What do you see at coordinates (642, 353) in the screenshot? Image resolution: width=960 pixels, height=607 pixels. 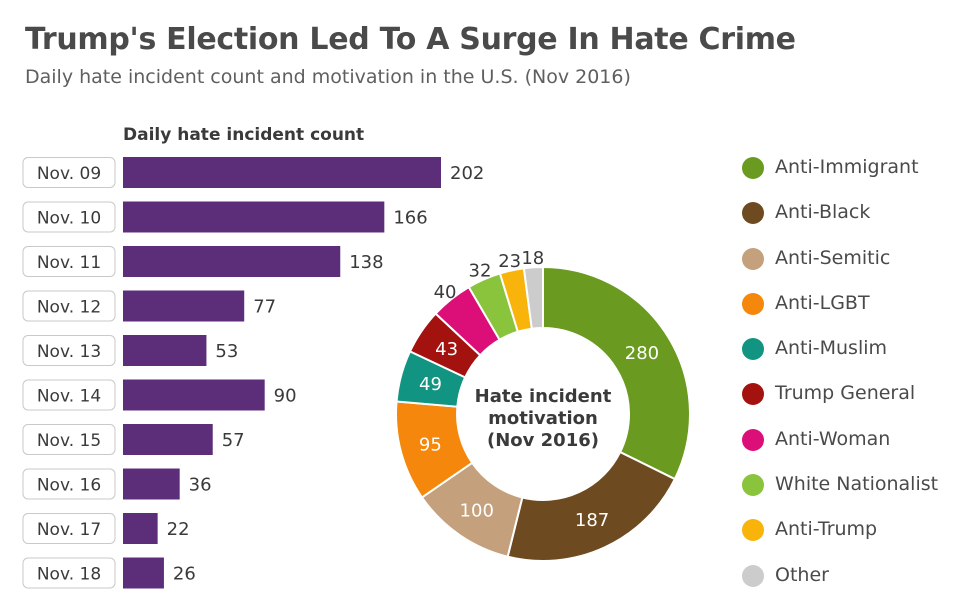 I see `slice-value-label: 280` at bounding box center [642, 353].